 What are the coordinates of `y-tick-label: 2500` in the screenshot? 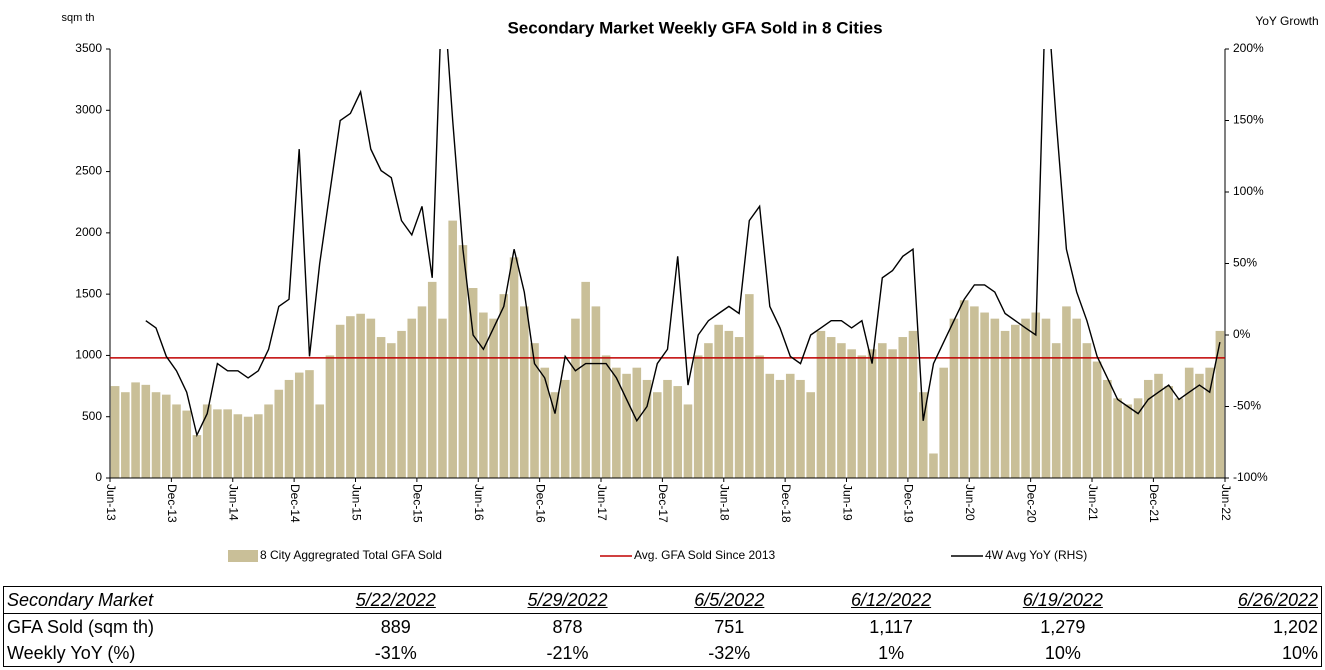 It's located at (88, 171).